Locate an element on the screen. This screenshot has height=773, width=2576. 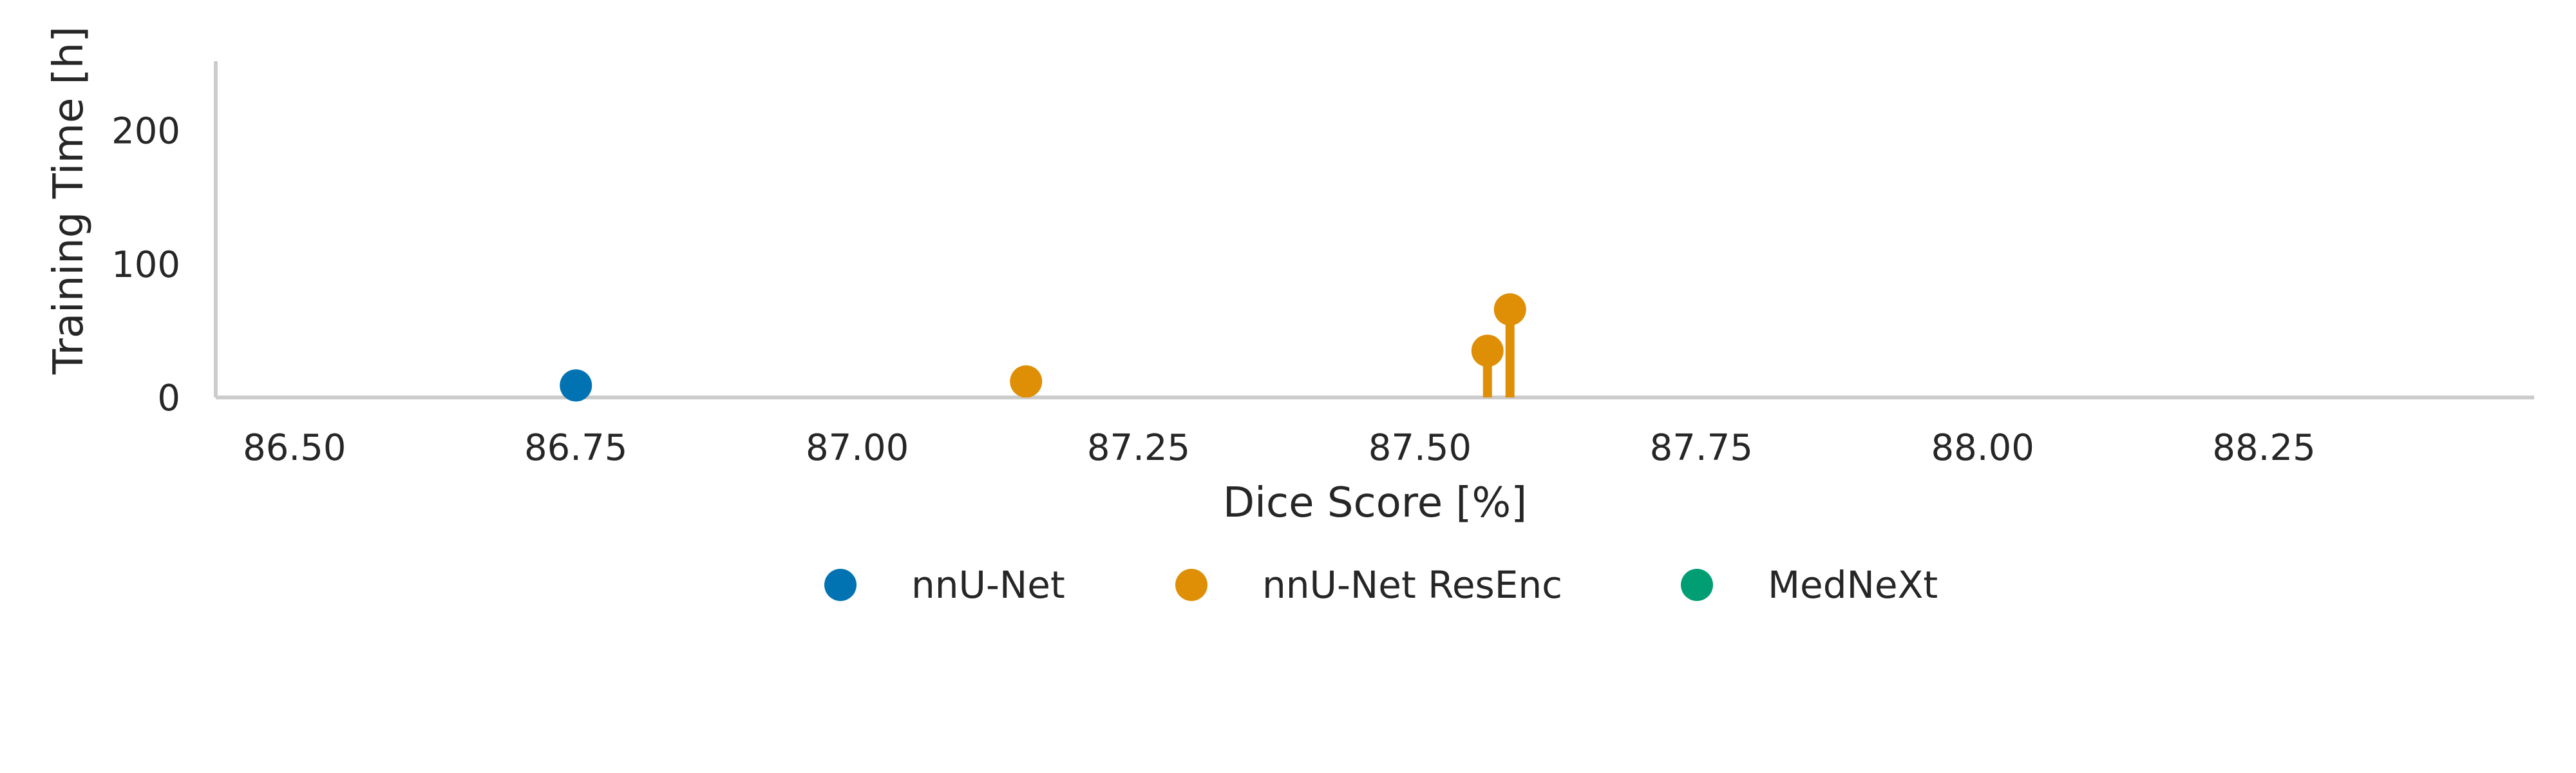
legend-item: nnU-Net ResEnc is located at coordinates (1368, 585).